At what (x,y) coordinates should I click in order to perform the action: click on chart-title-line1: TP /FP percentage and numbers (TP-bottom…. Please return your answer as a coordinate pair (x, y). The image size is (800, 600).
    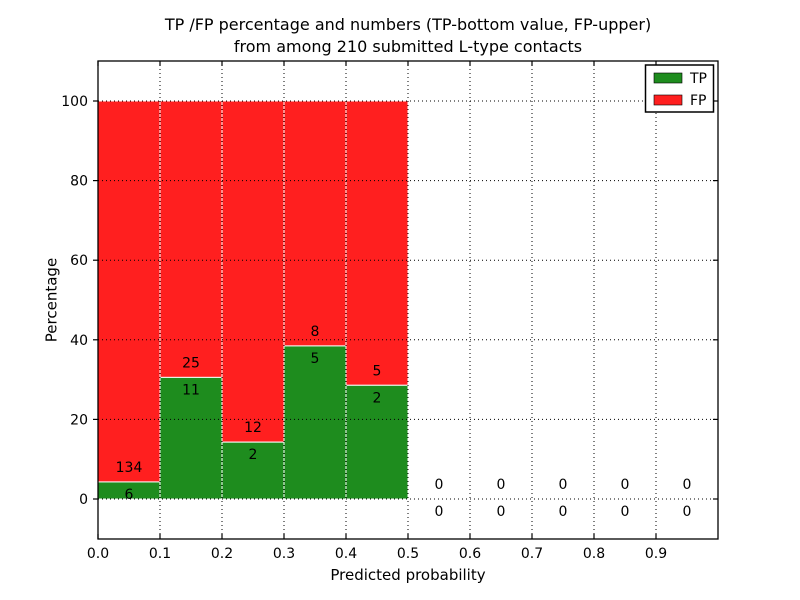
    Looking at the image, I should click on (407, 24).